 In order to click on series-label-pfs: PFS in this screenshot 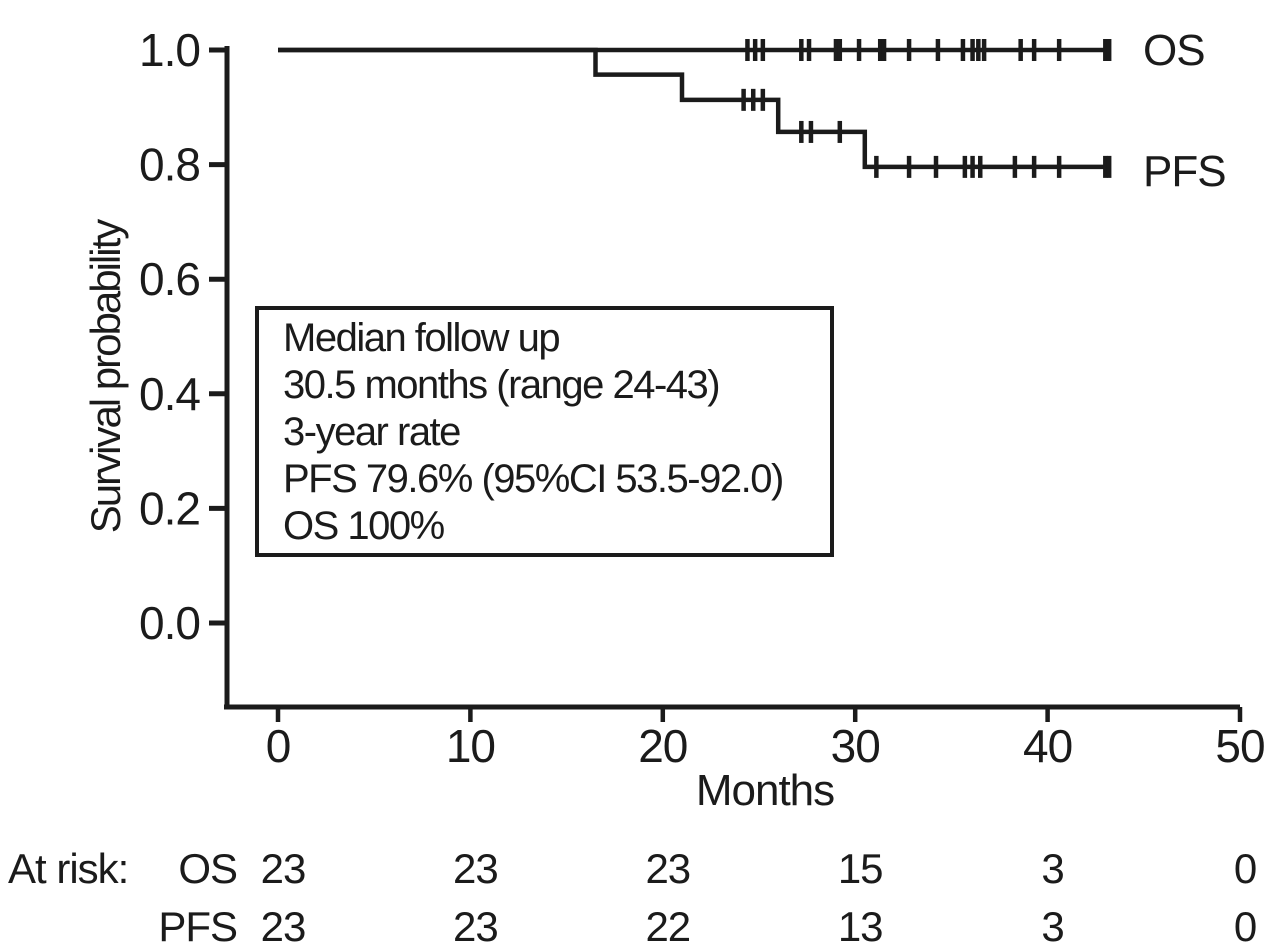, I will do `click(1185, 171)`.